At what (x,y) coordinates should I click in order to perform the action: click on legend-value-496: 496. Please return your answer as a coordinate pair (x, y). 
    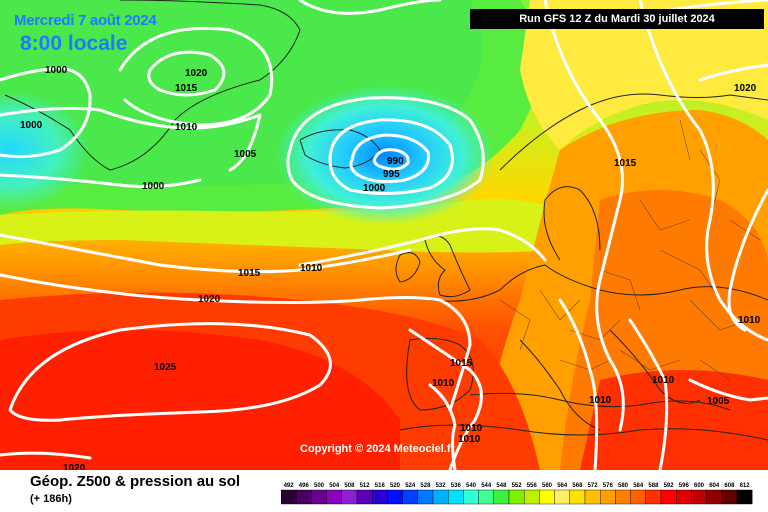
    Looking at the image, I should click on (304, 486).